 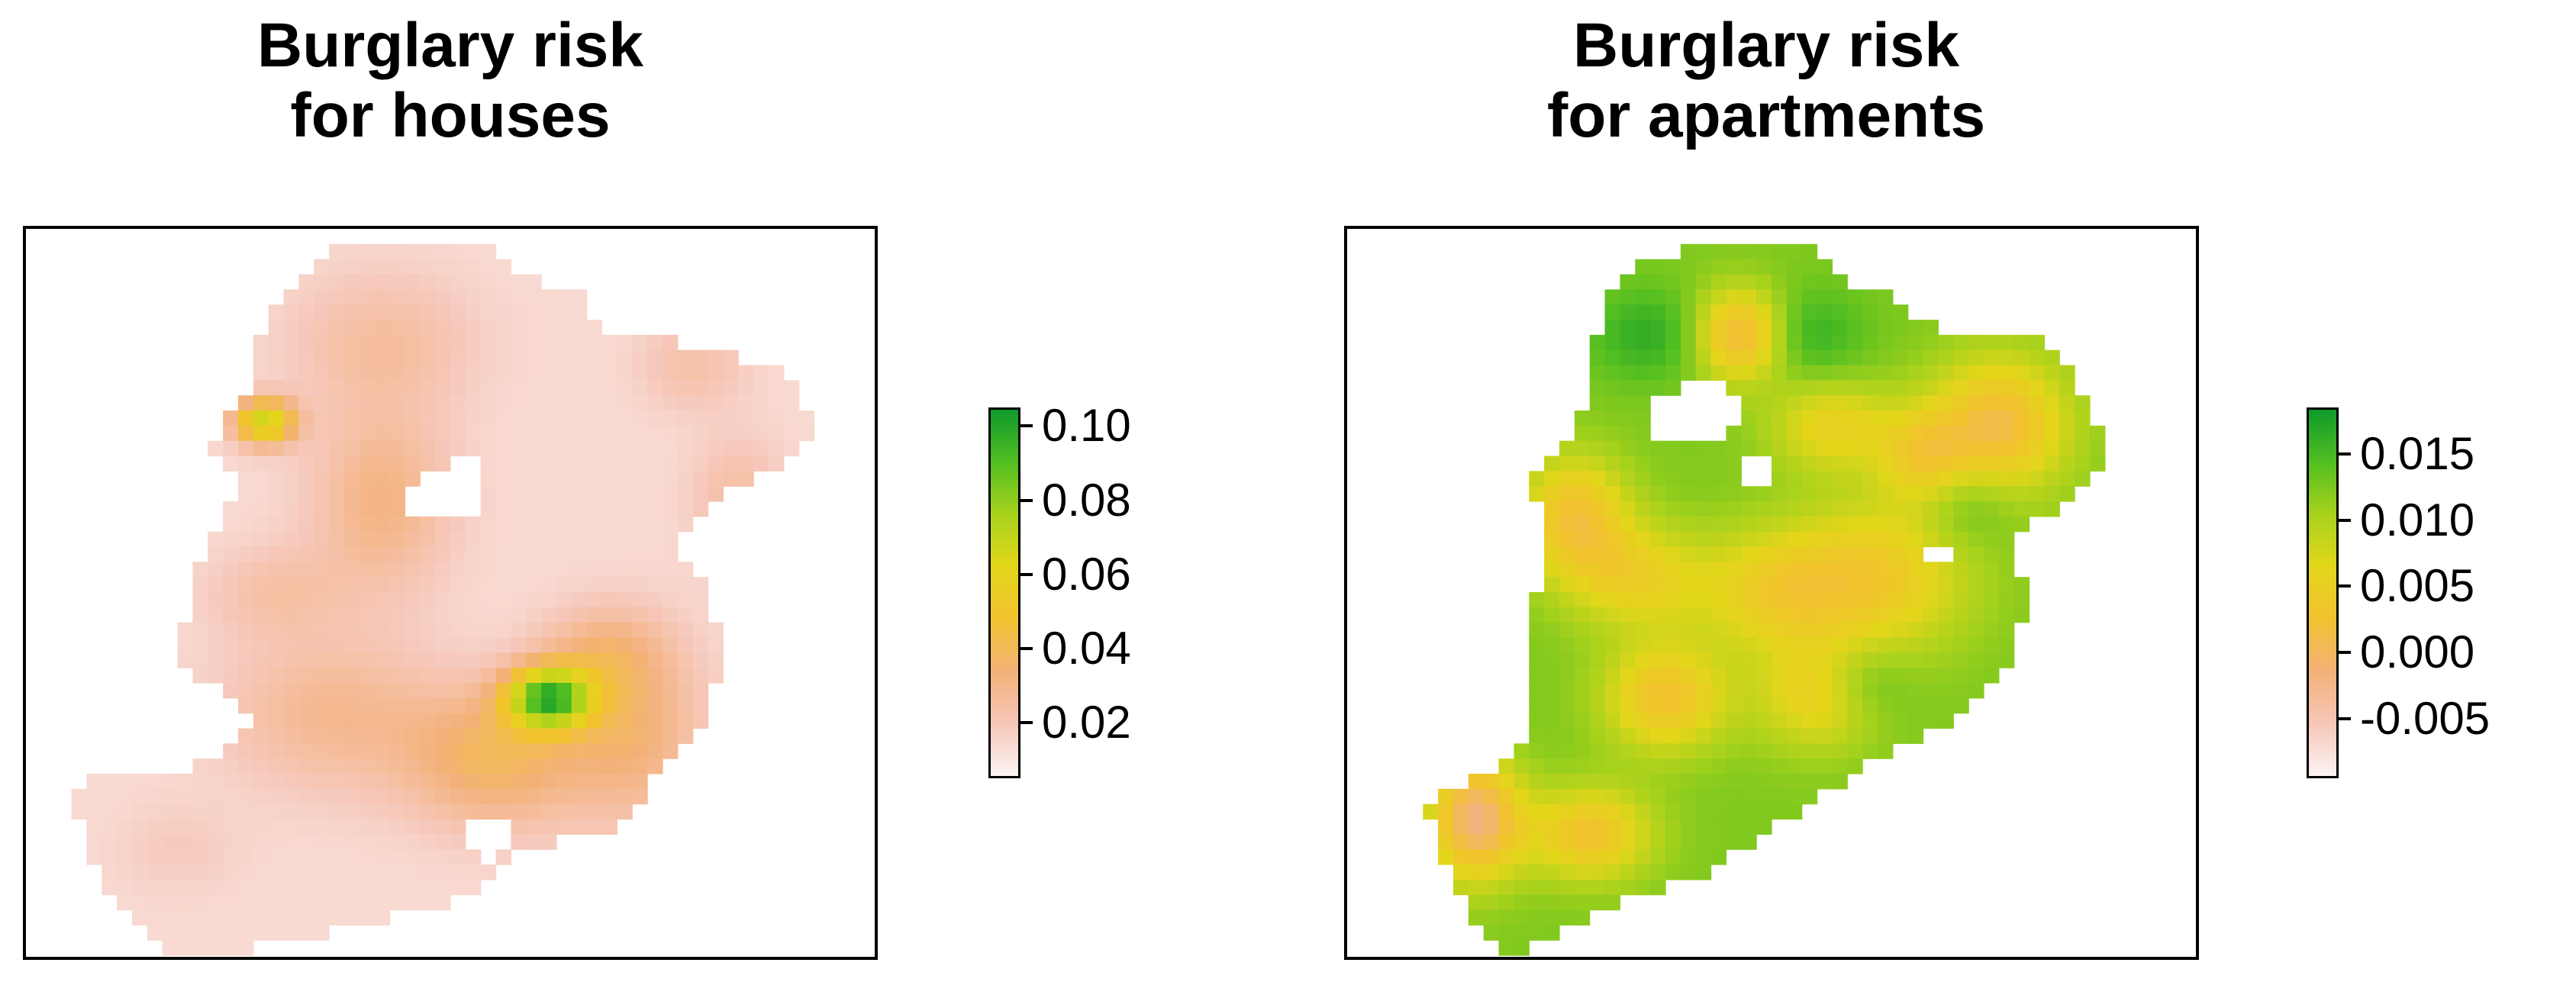 I want to click on apartments-title-line1: Burglary risk, so click(x=1766, y=45).